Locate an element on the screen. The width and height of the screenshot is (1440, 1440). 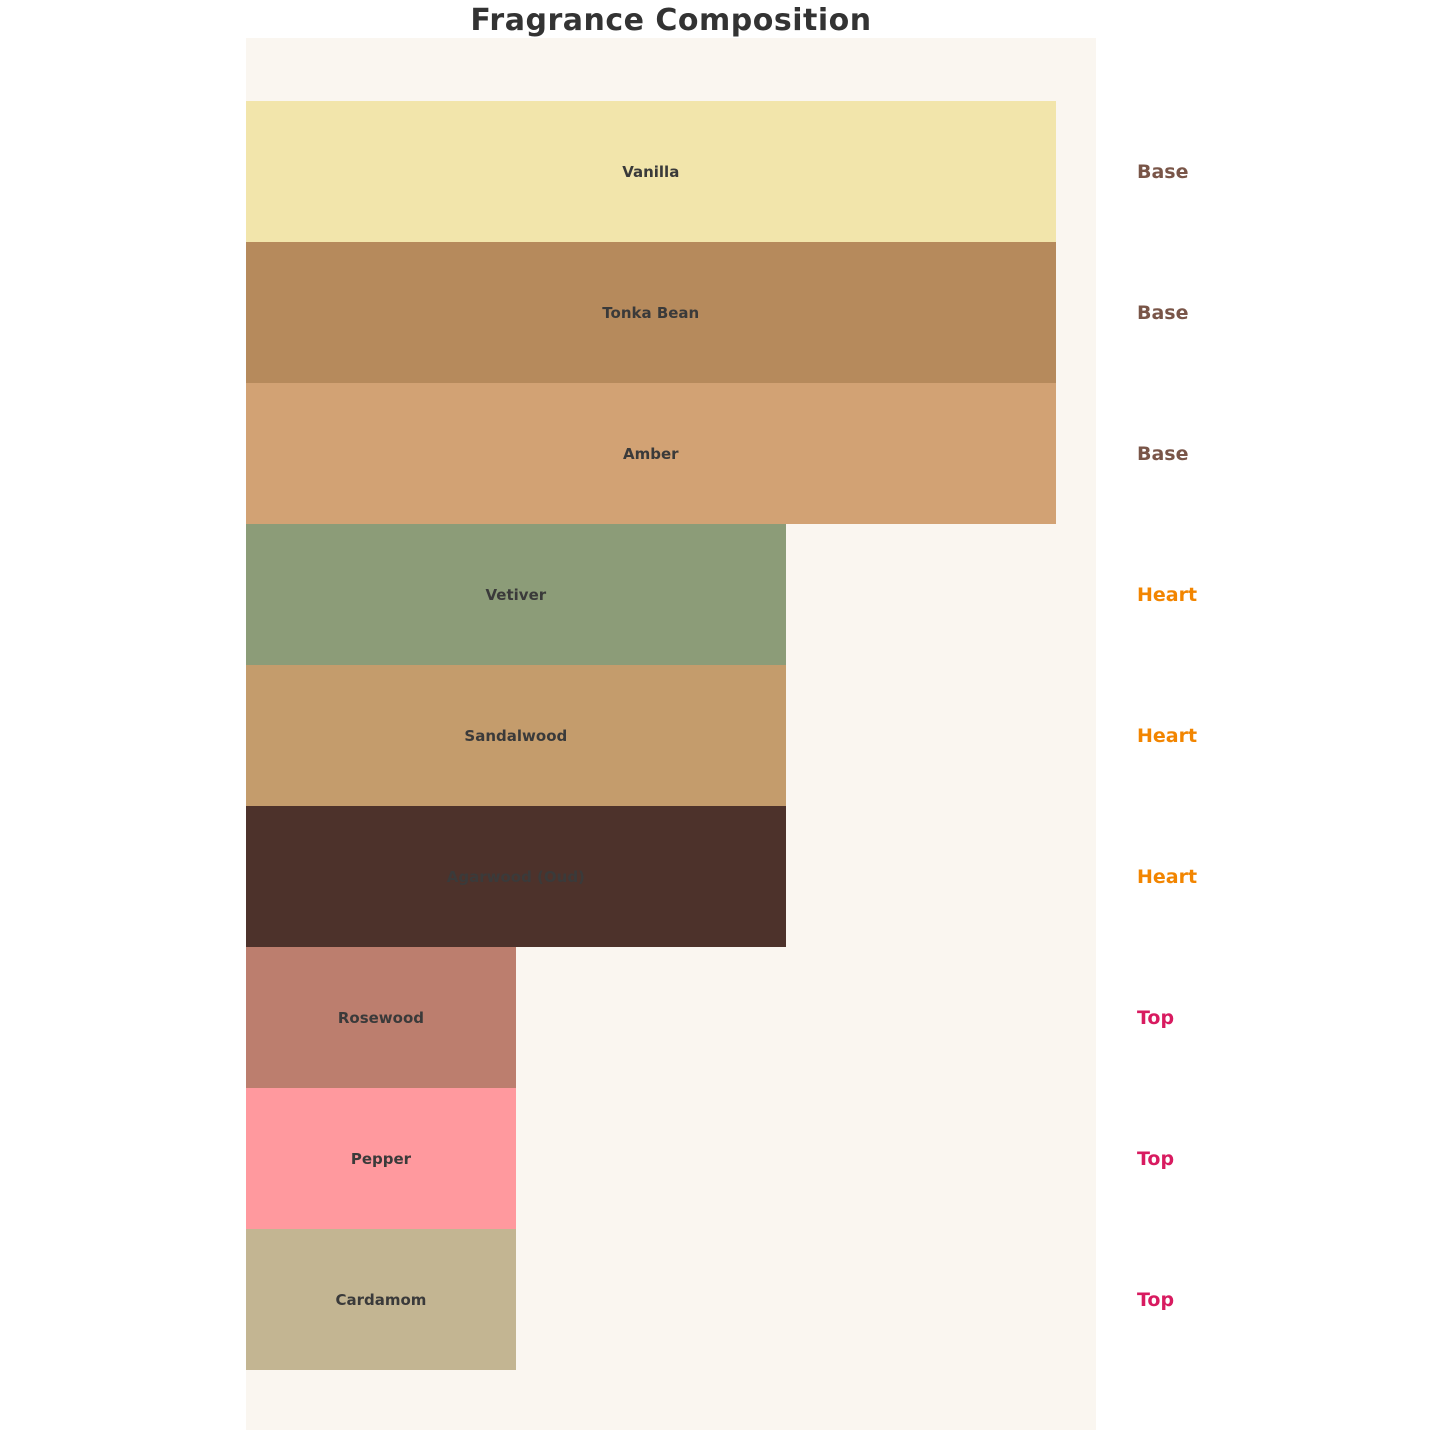
bar-rosewood: Rosewood is located at coordinates (381, 1017).